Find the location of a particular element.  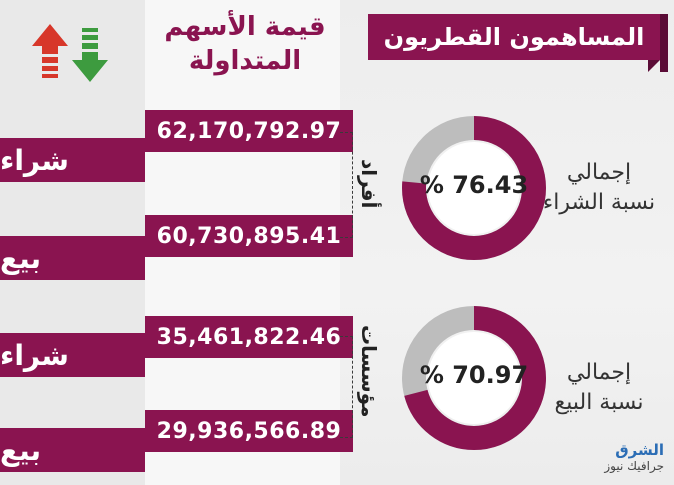

header-fold is located at coordinates (654, 66).